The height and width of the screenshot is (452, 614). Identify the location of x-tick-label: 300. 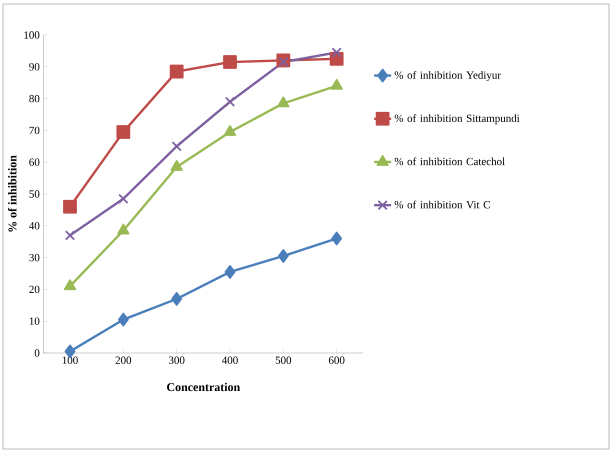
(176, 360).